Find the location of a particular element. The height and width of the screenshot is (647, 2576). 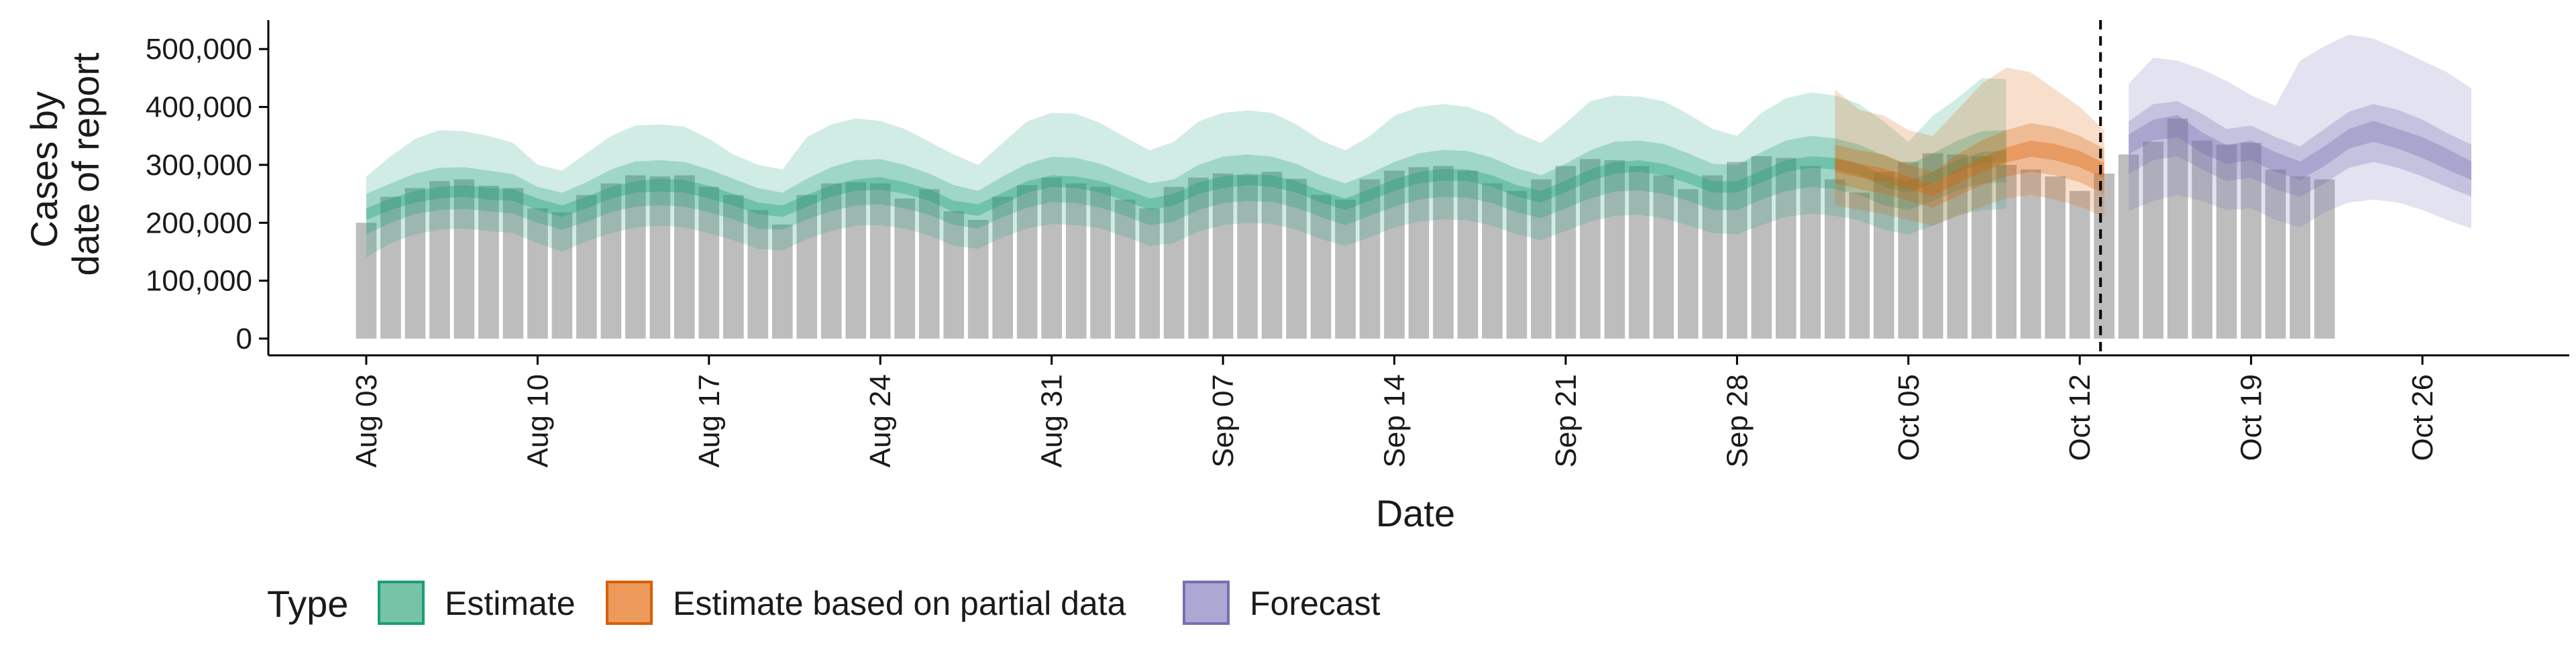

x-tick-label: Aug 24 is located at coordinates (880, 421).